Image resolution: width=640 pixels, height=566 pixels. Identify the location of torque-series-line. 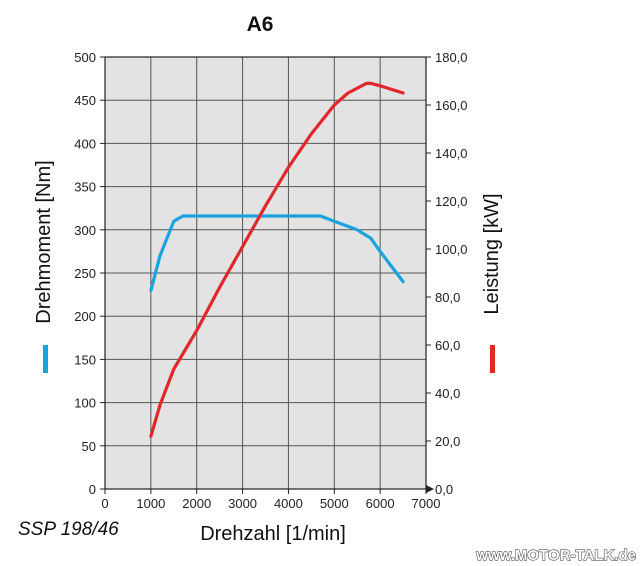
(277, 253).